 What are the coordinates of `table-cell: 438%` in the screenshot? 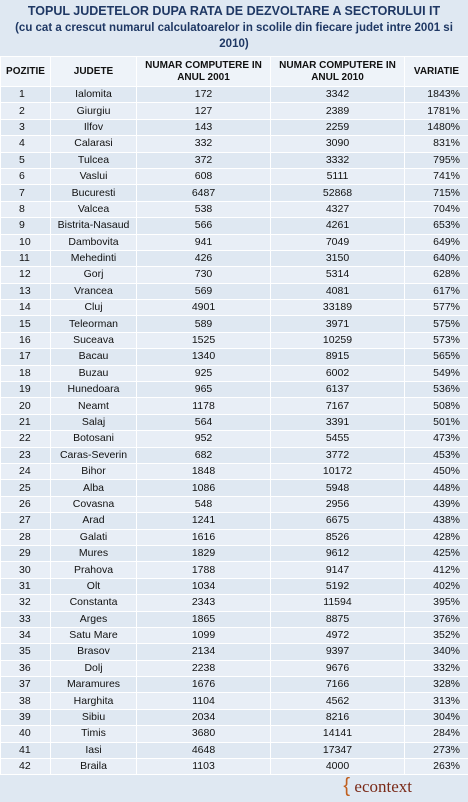 It's located at (436, 521).